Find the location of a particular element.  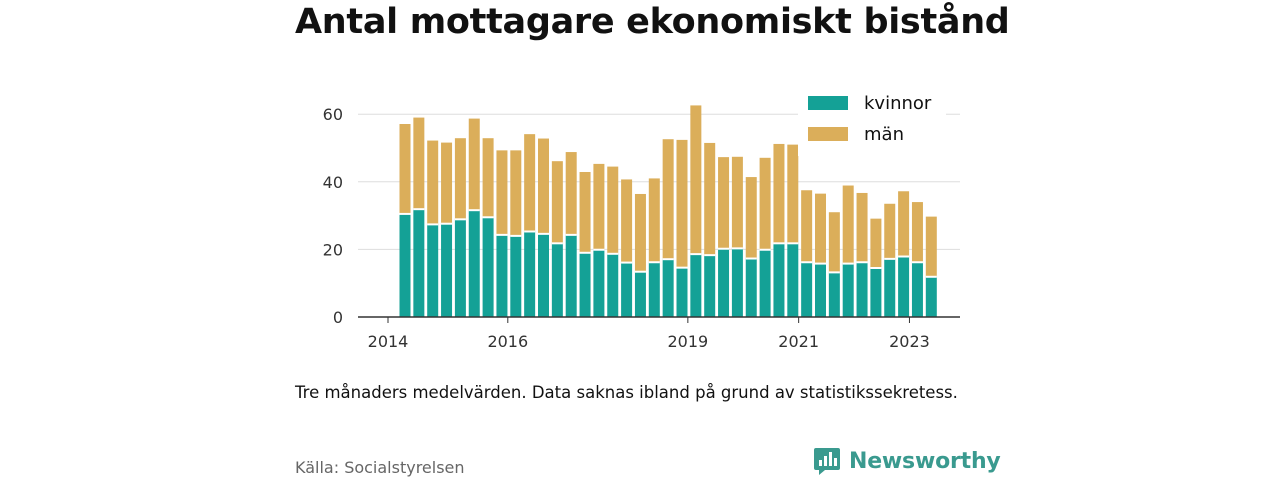

x-tick-label: 2021 is located at coordinates (798, 341).